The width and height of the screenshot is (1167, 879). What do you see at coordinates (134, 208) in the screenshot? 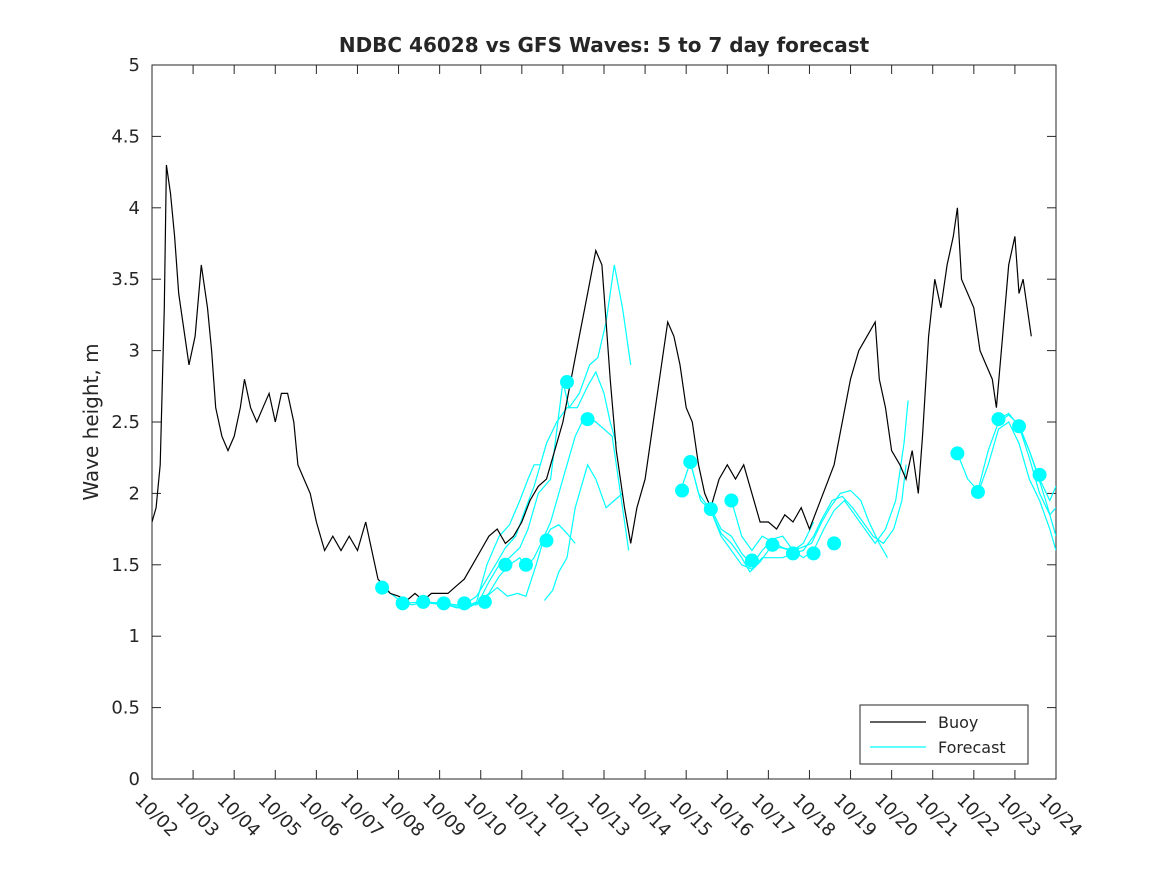
I see `y-tick-label: 4` at bounding box center [134, 208].